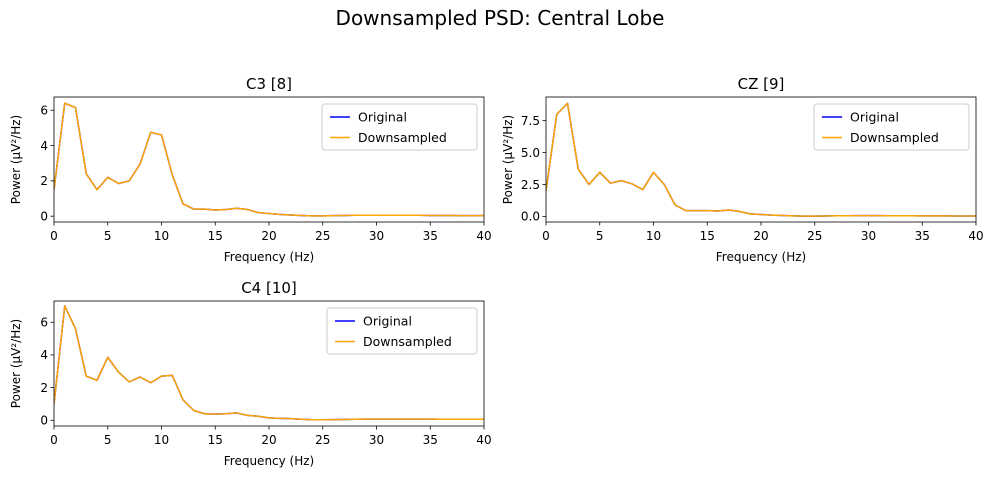 The image size is (1000, 500). What do you see at coordinates (530, 217) in the screenshot?
I see `y-tick-label: 0.0` at bounding box center [530, 217].